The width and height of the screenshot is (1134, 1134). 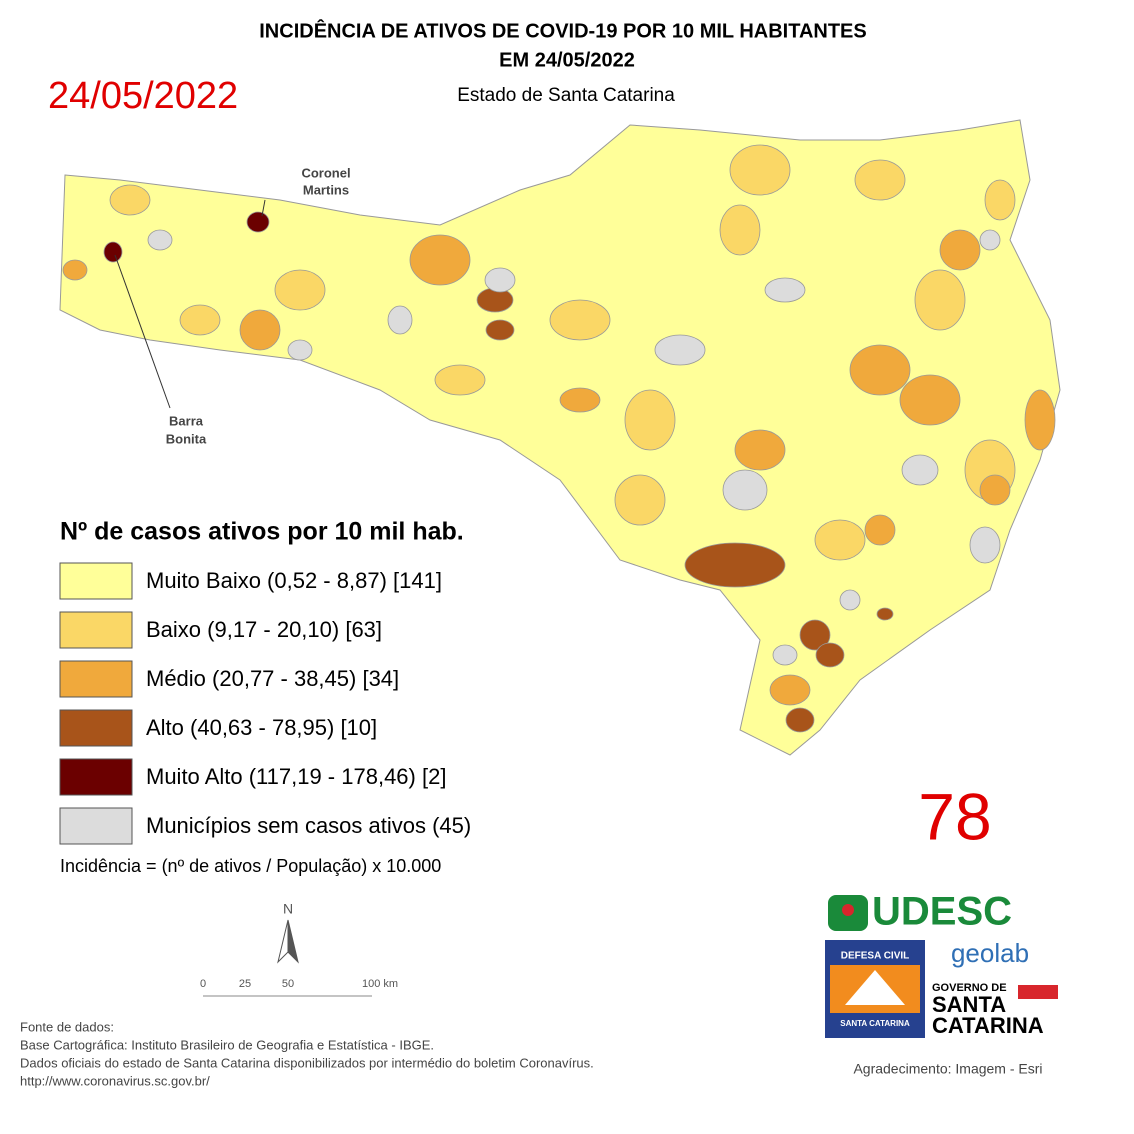 What do you see at coordinates (186, 420) in the screenshot?
I see `annotation: Barra` at bounding box center [186, 420].